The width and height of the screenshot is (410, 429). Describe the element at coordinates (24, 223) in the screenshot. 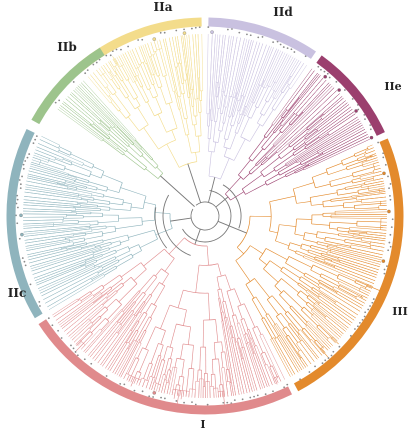

I see `clade-ring-IIc` at that location.